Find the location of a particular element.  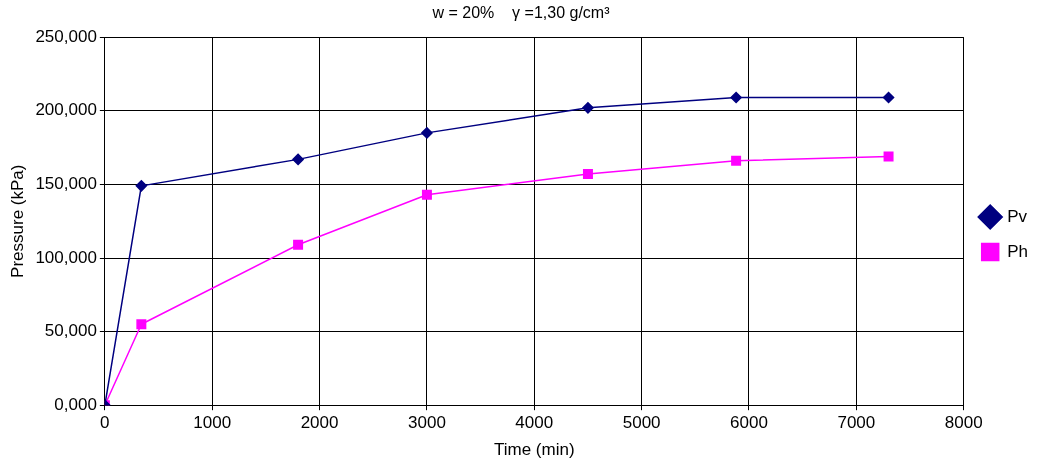

x-axis-title: Time (min) is located at coordinates (534, 450).